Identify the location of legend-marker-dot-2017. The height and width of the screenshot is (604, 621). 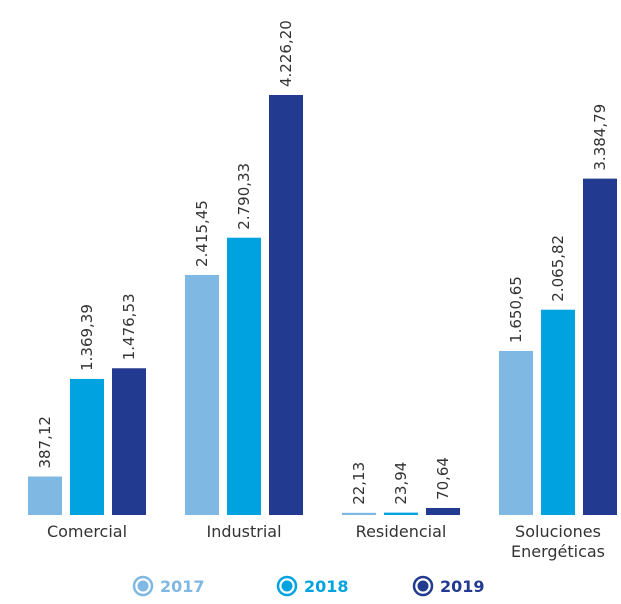
(143, 586).